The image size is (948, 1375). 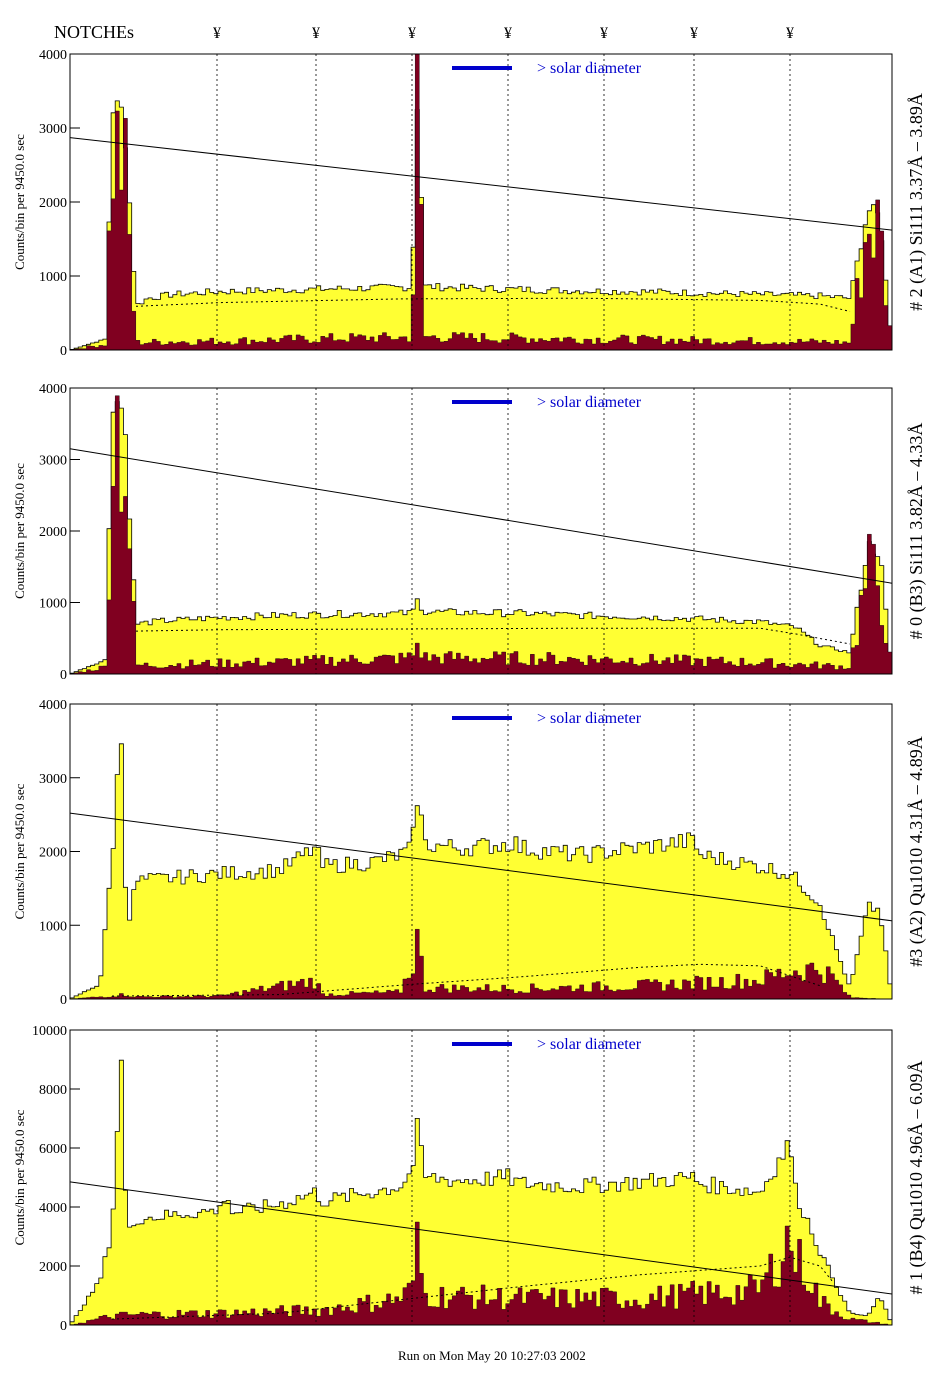 What do you see at coordinates (604, 33) in the screenshot?
I see `notch-marker-4: ¥` at bounding box center [604, 33].